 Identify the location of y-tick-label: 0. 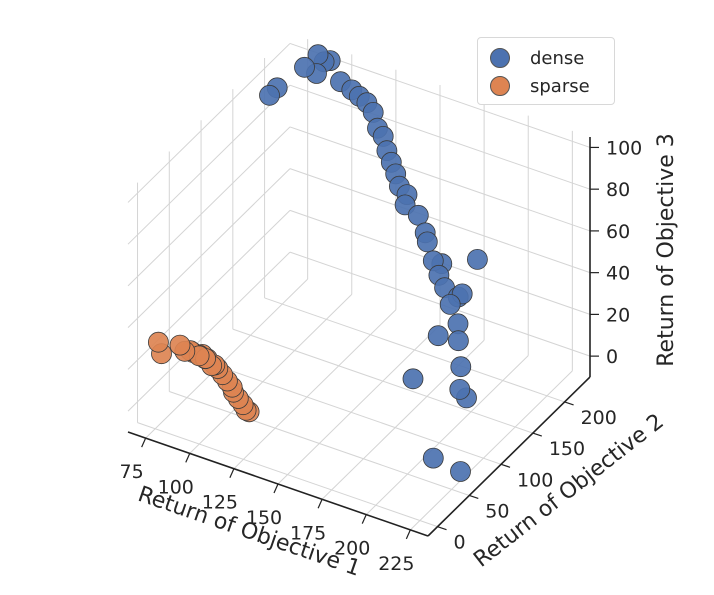
(460, 543).